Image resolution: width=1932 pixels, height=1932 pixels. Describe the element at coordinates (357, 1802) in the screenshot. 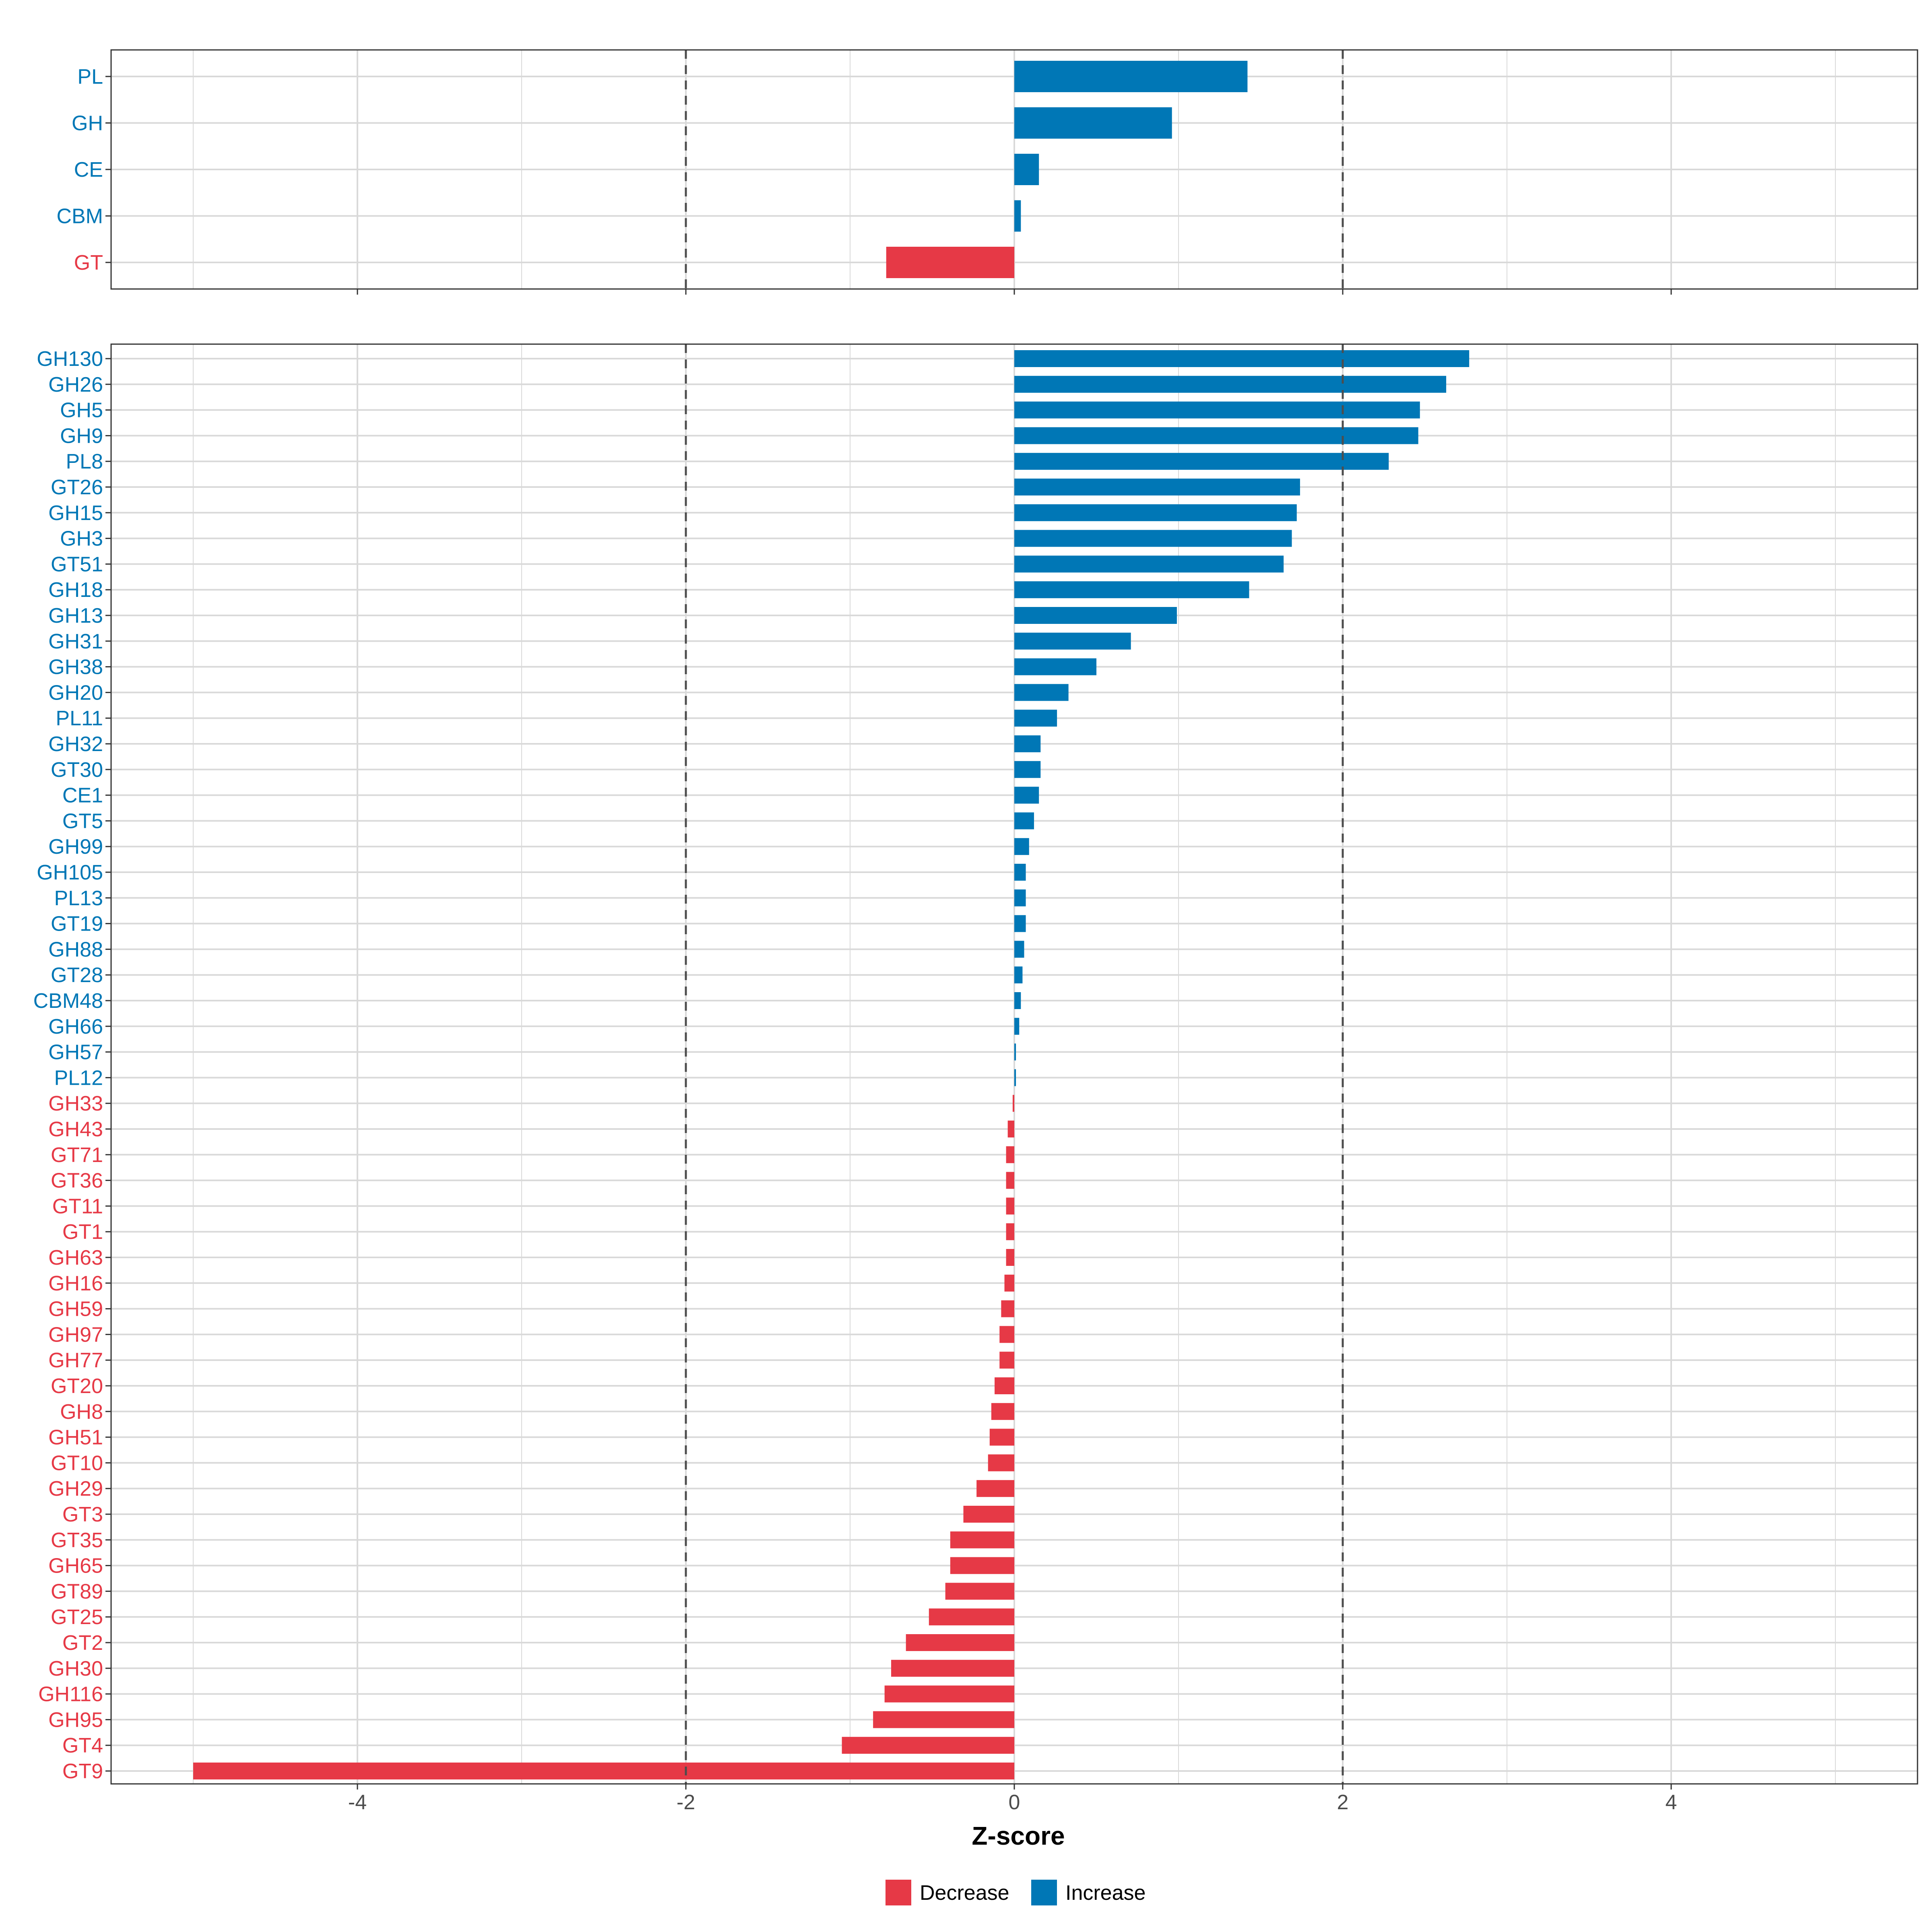

I see `x-tick-label: -4` at that location.